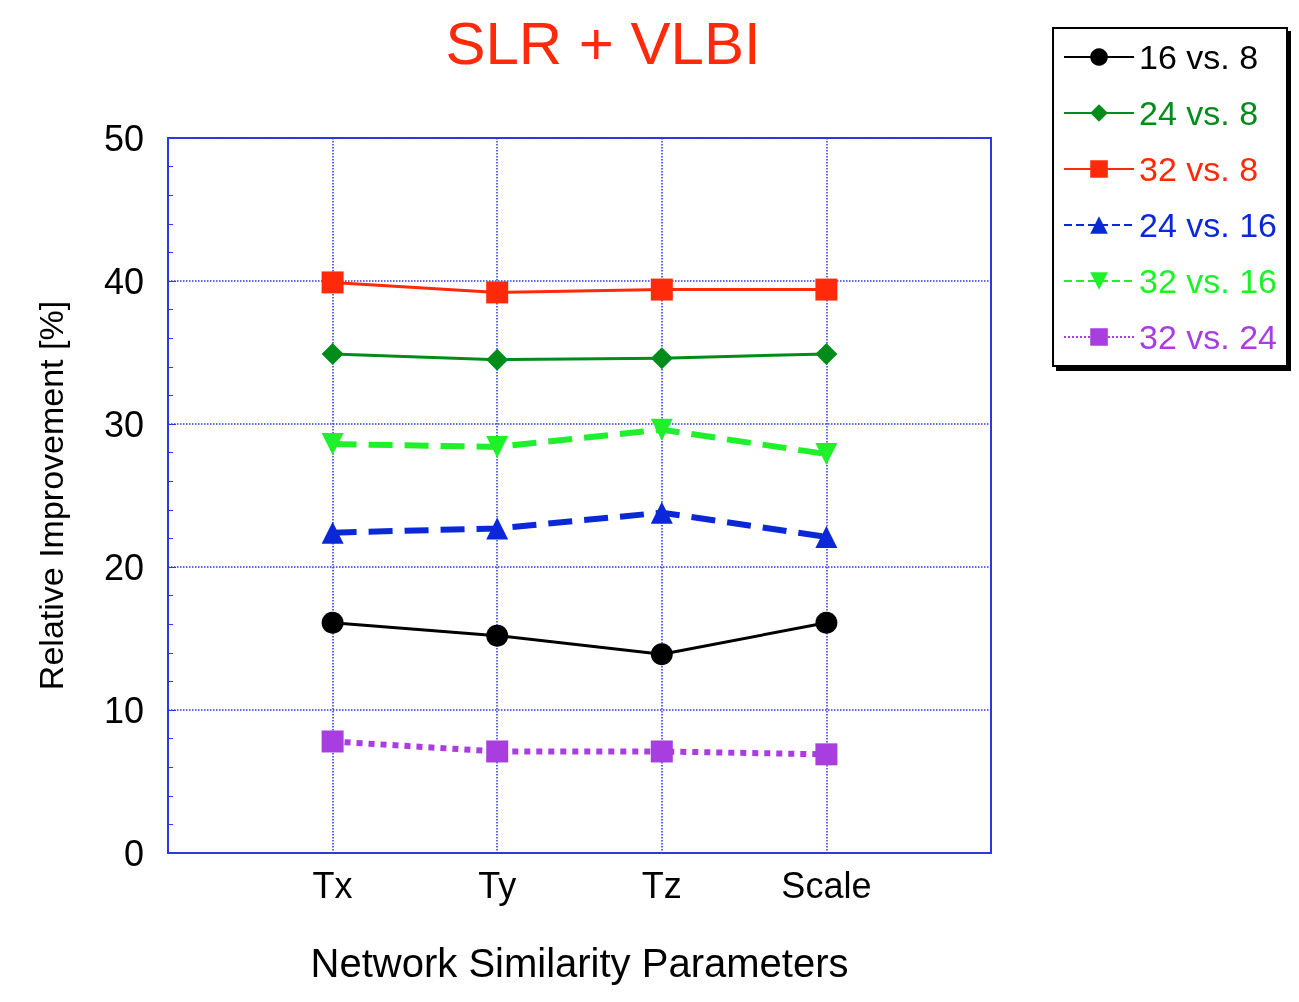 Image resolution: width=1299 pixels, height=1002 pixels. What do you see at coordinates (579, 963) in the screenshot?
I see `x-axis-title: Network Similarity Parameters` at bounding box center [579, 963].